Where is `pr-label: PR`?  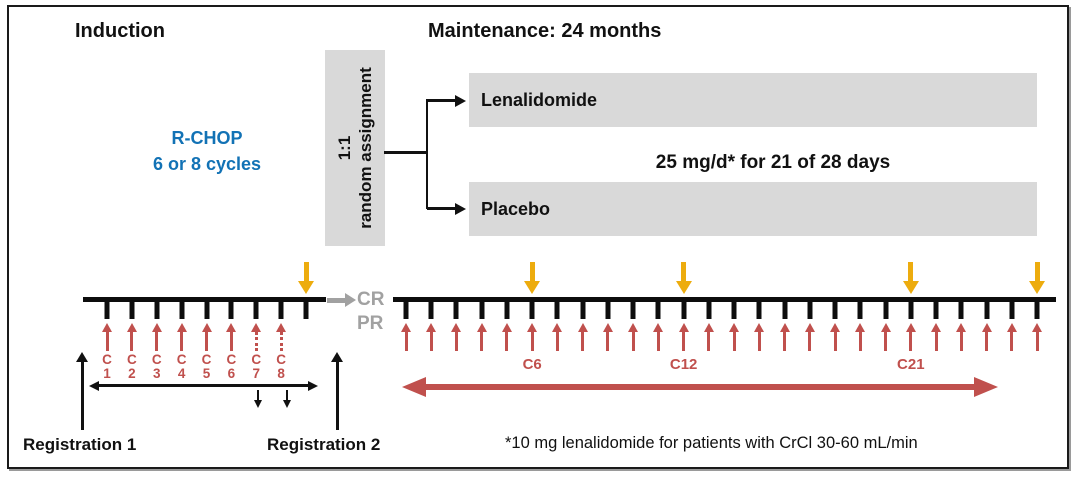
pr-label: PR is located at coordinates (370, 323).